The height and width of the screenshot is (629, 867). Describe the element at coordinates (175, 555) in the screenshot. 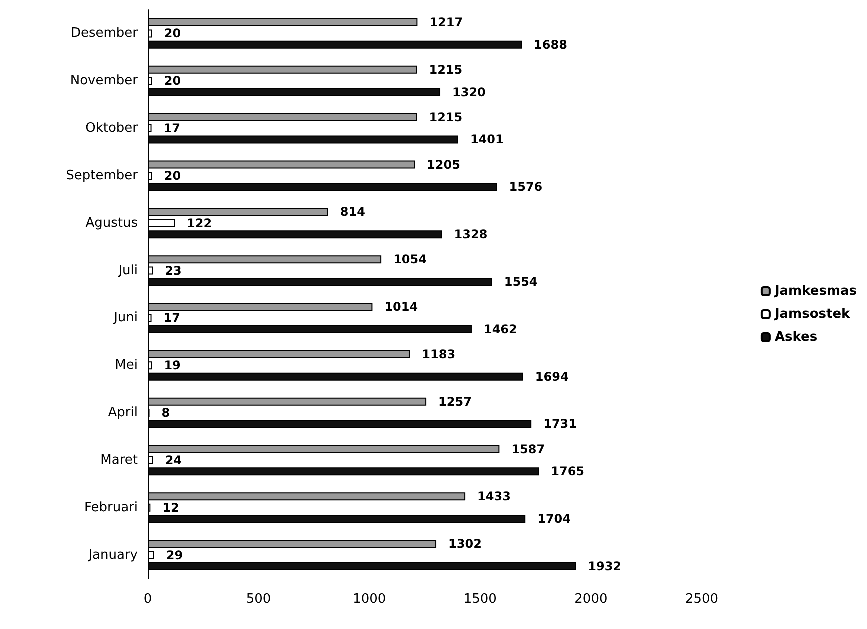

I see `data-label: 29` at that location.